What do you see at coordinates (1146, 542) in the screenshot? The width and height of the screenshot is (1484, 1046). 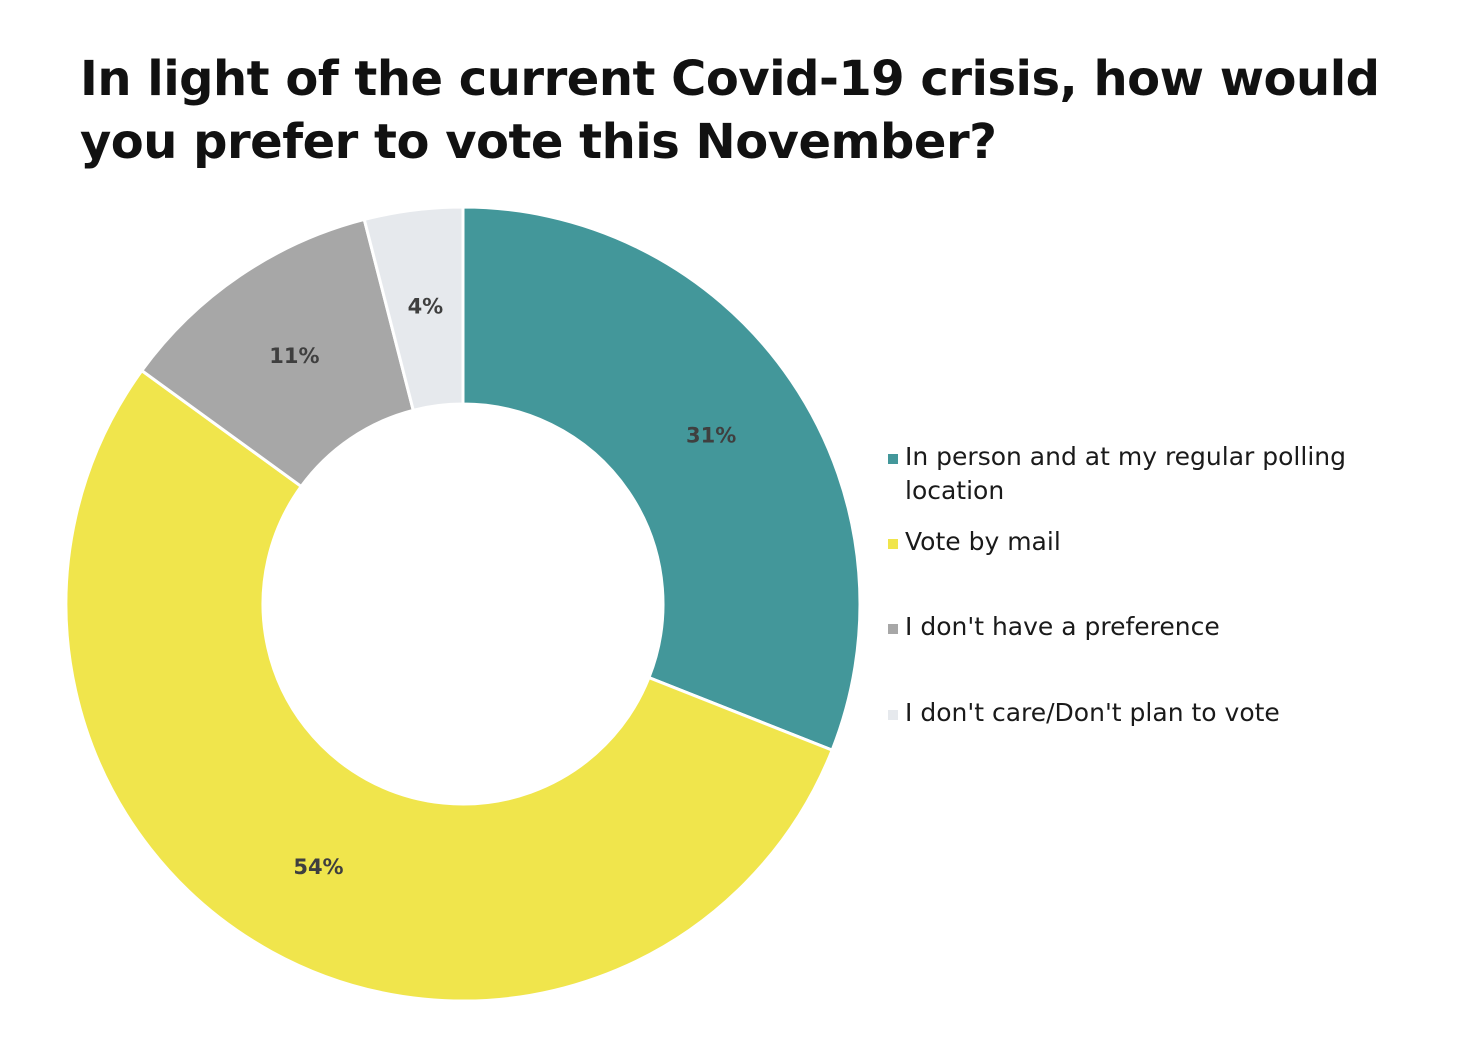 I see `legend-item-vote-by-mail: Vote by mail` at bounding box center [1146, 542].